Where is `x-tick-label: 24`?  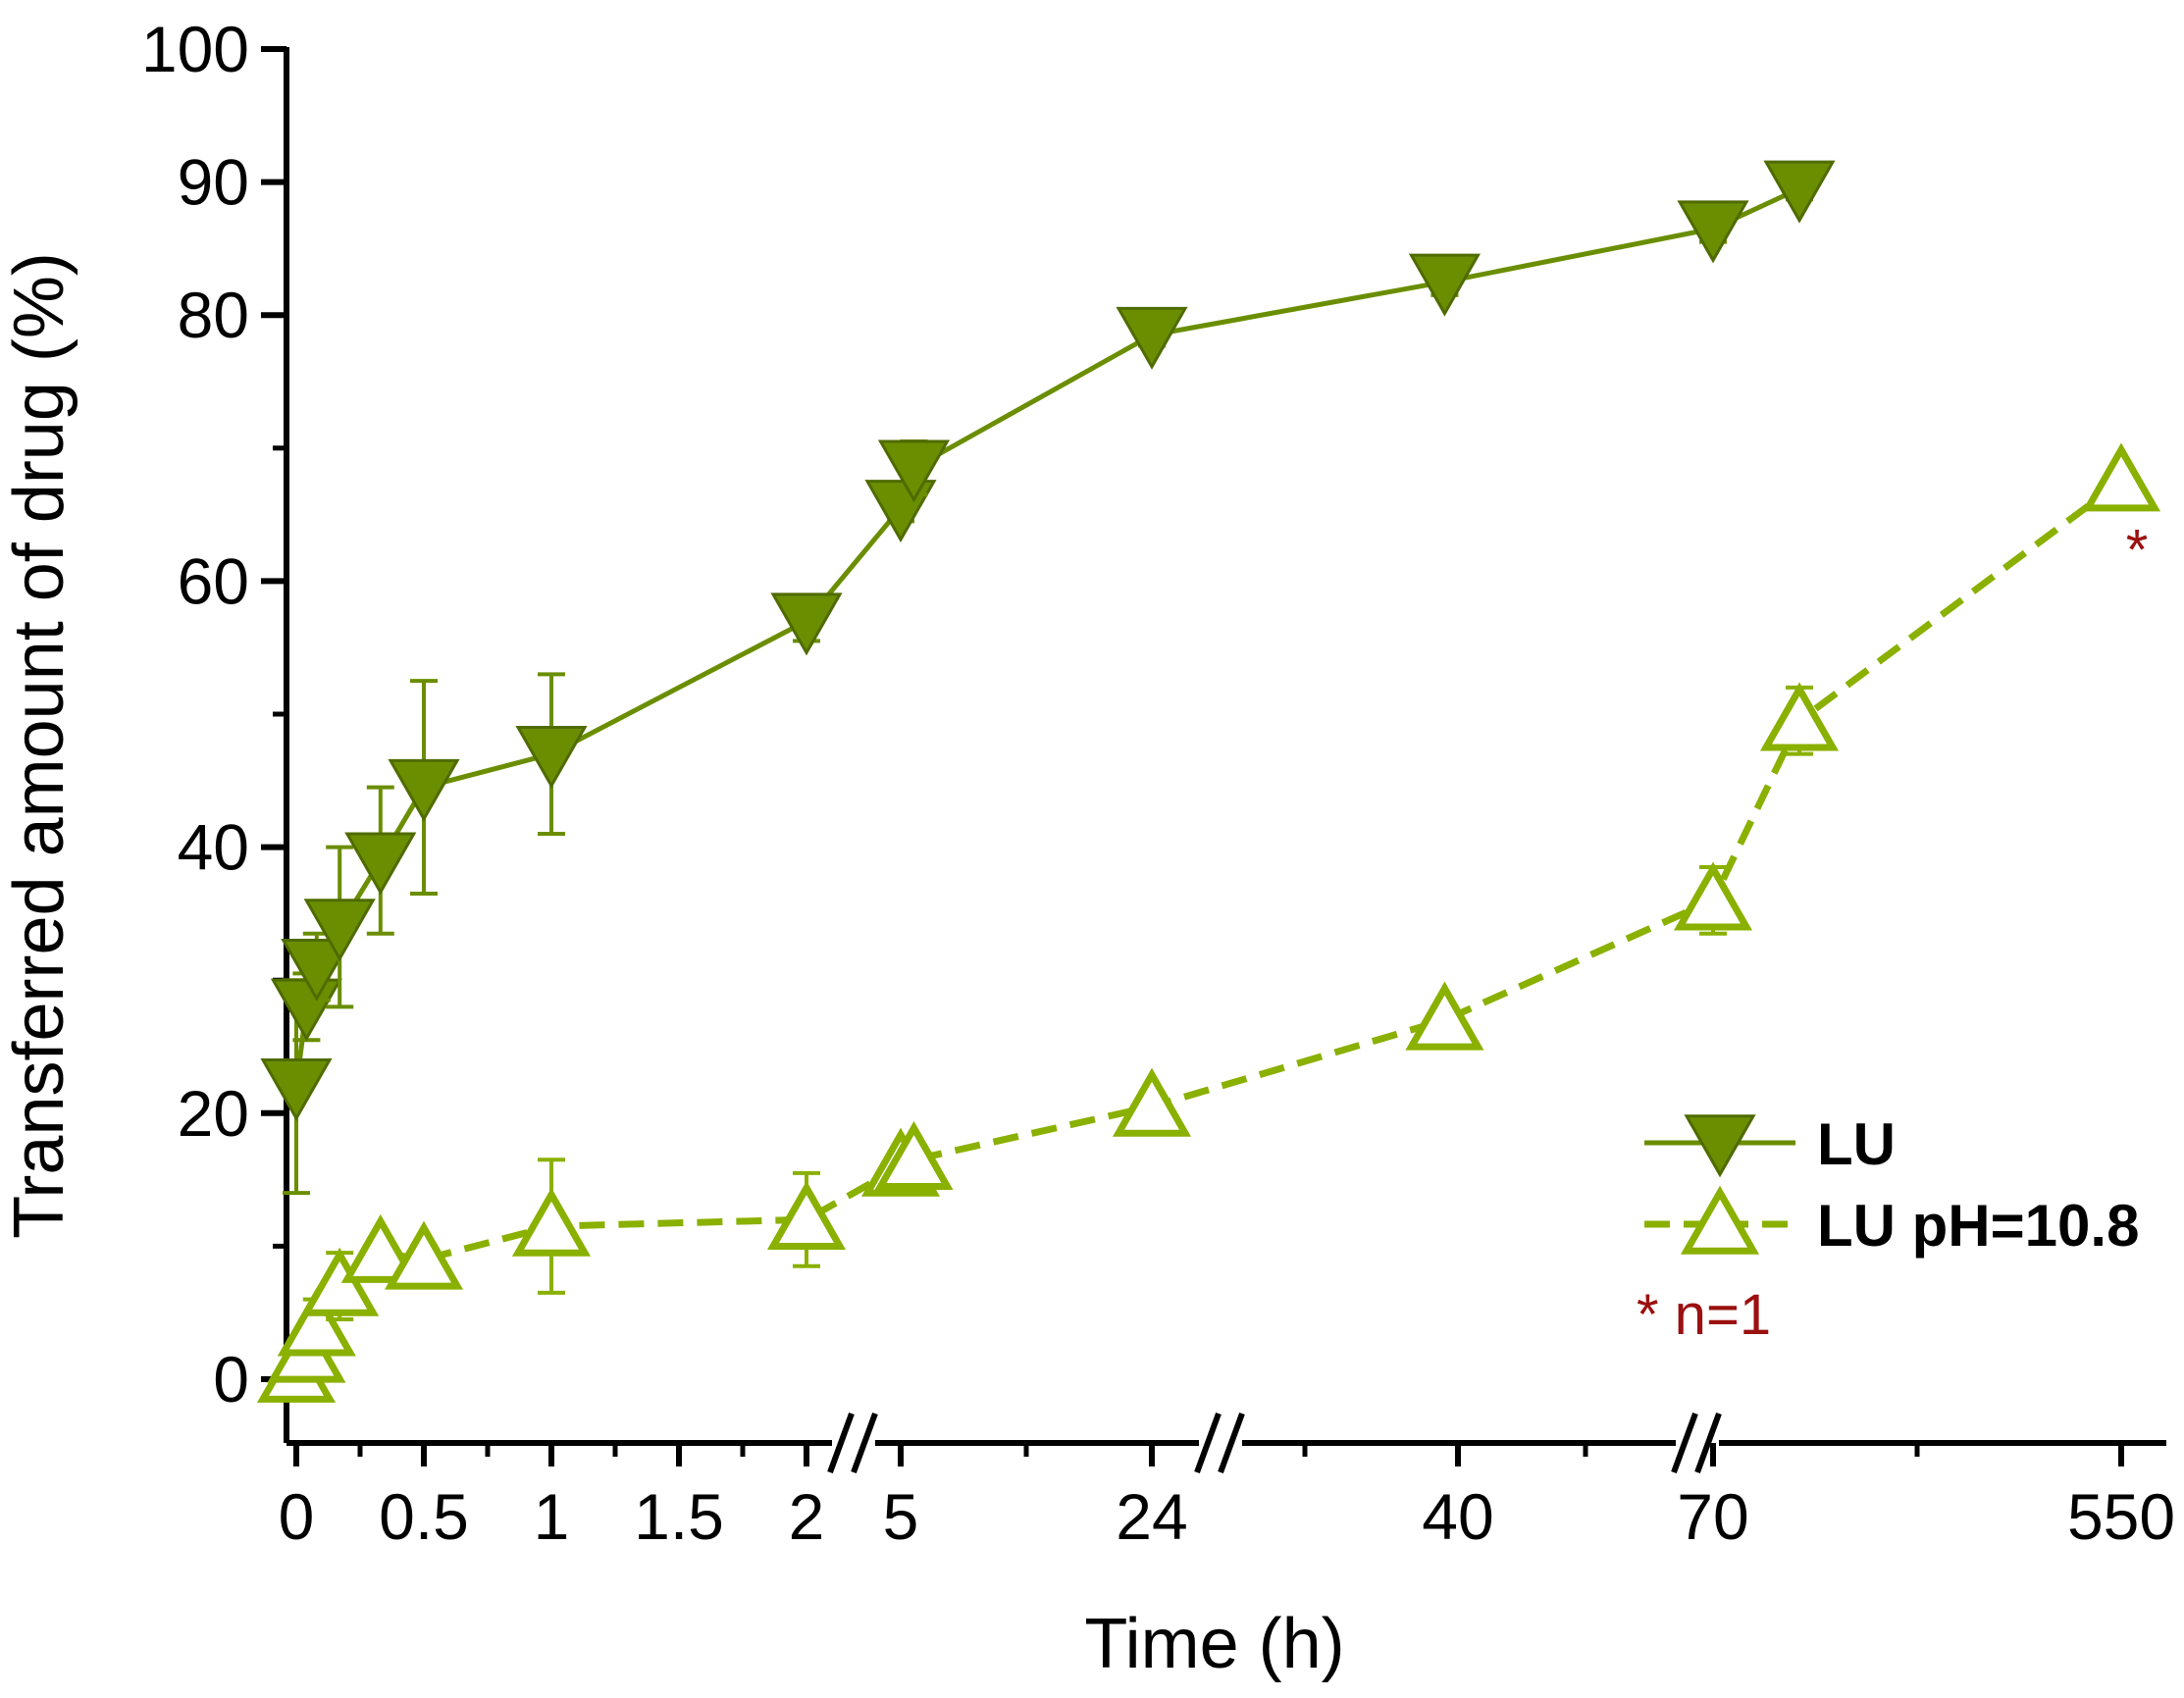 x-tick-label: 24 is located at coordinates (1151, 1516).